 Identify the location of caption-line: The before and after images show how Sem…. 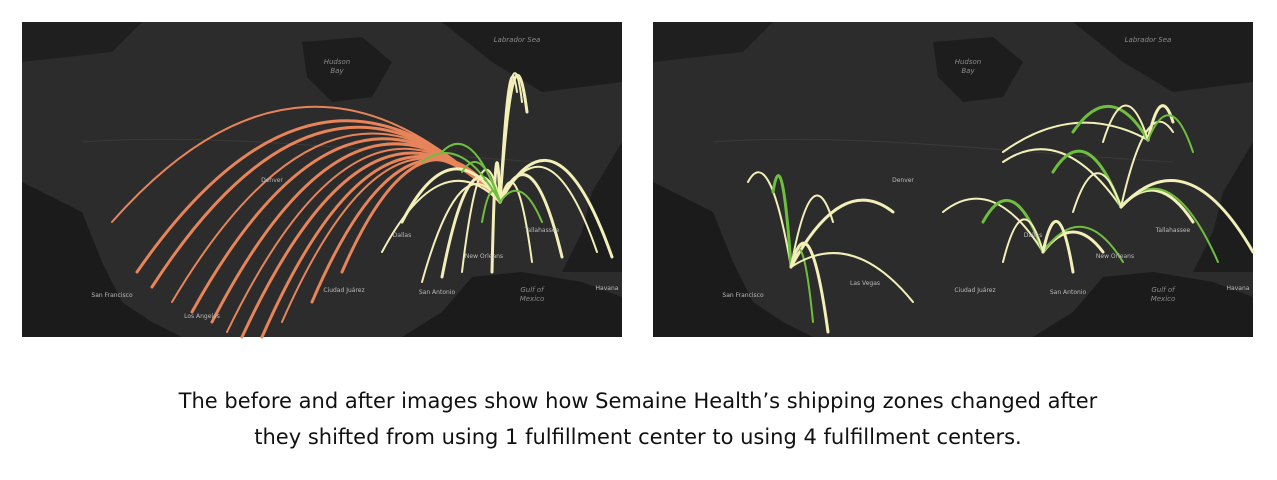
(638, 401).